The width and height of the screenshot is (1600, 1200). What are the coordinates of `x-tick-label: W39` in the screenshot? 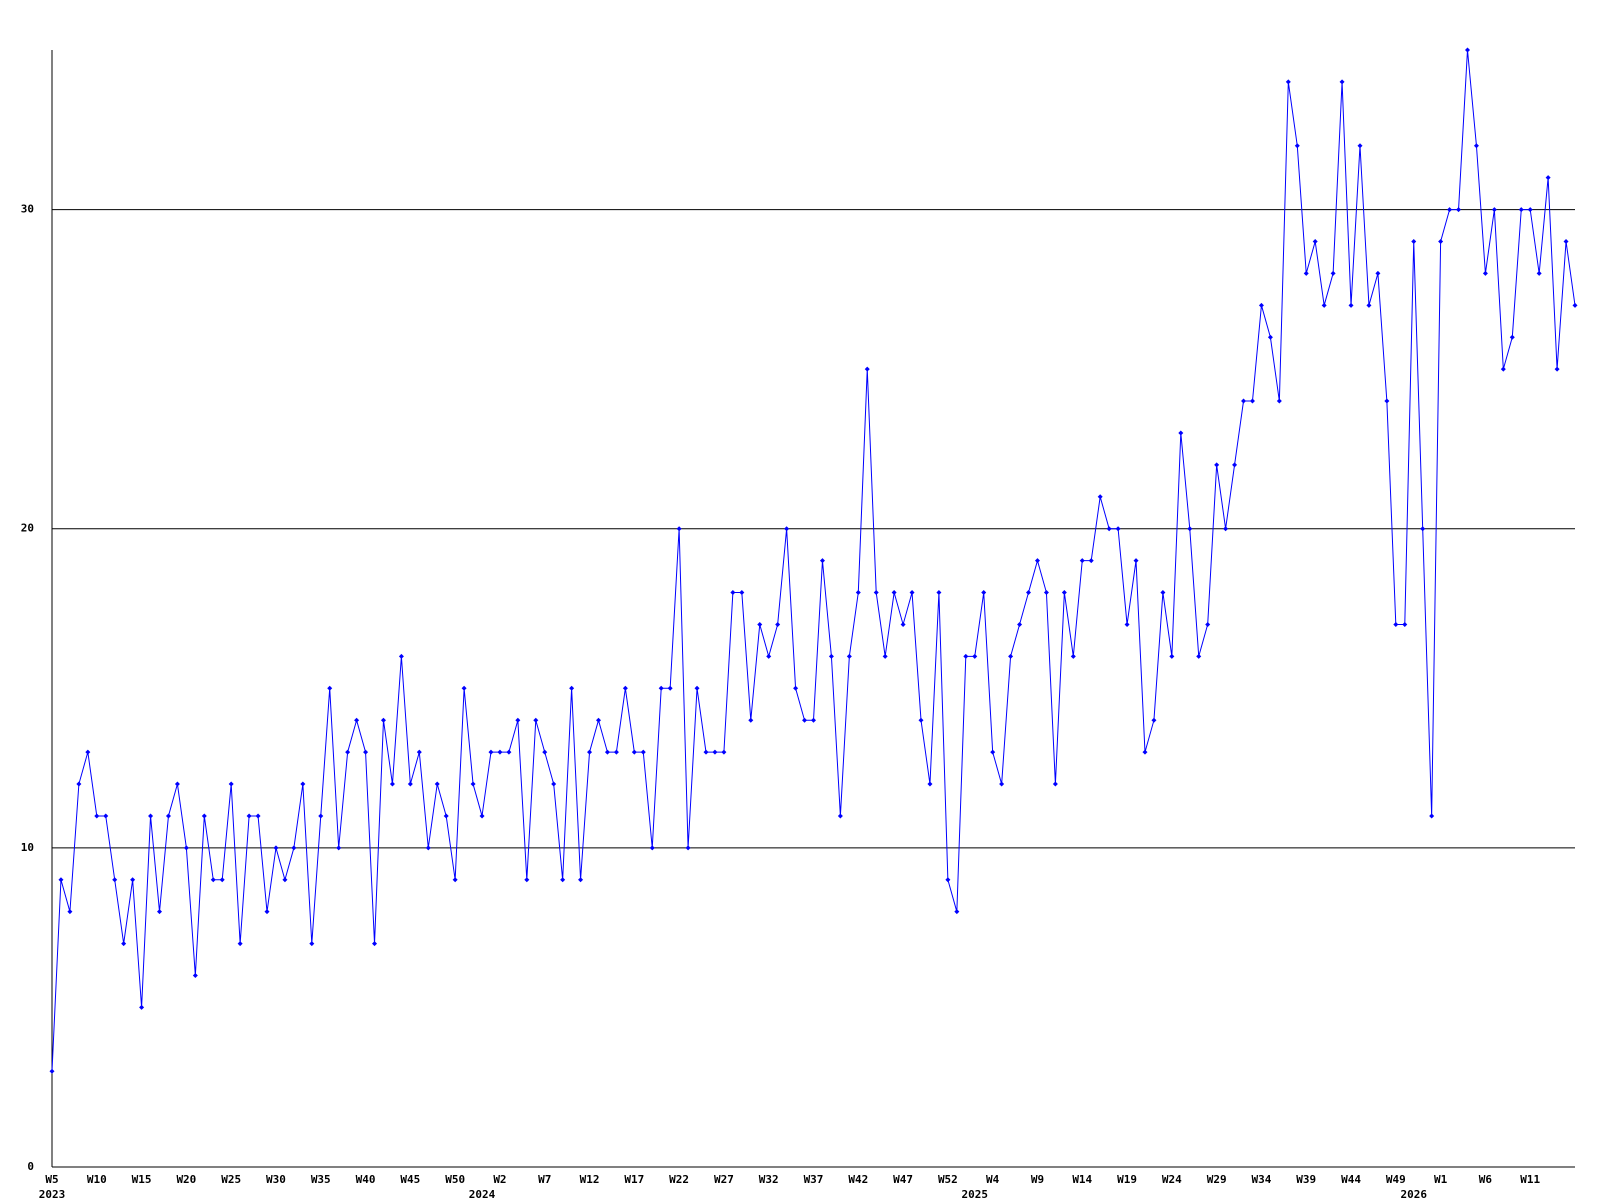 It's located at (1306, 1179).